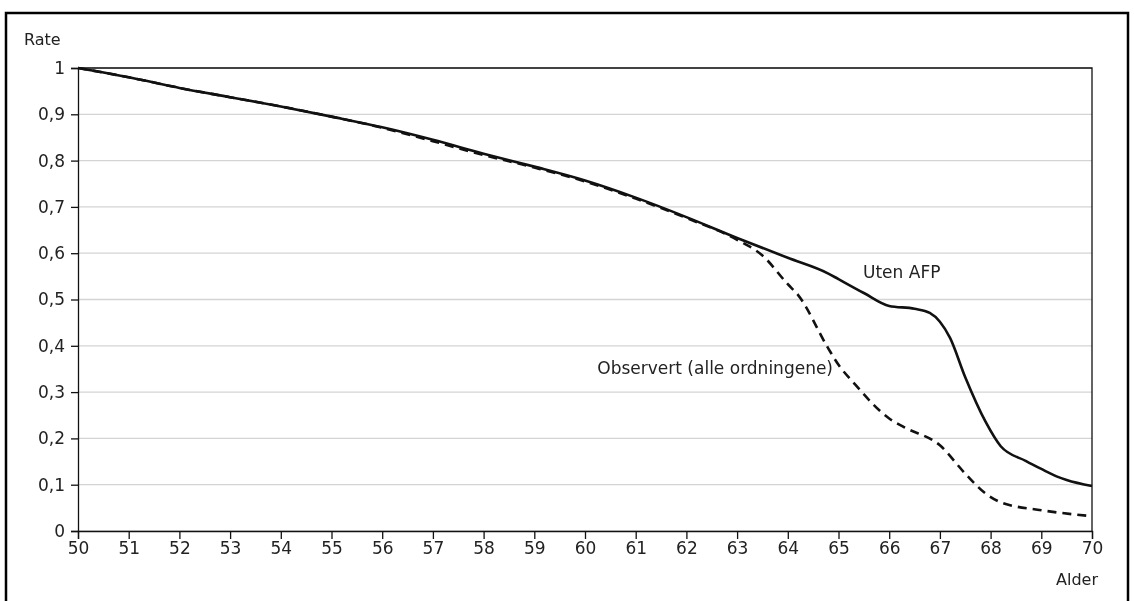  Describe the element at coordinates (78, 548) in the screenshot. I see `x-tick-label: 50` at that location.